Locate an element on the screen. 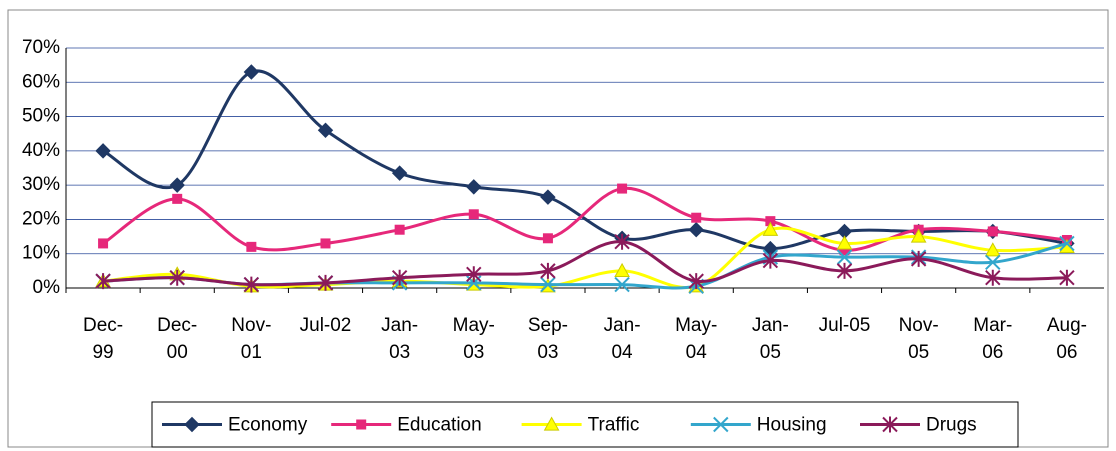 This screenshot has width=1116, height=451. y-tick-label: 20% is located at coordinates (41, 218).